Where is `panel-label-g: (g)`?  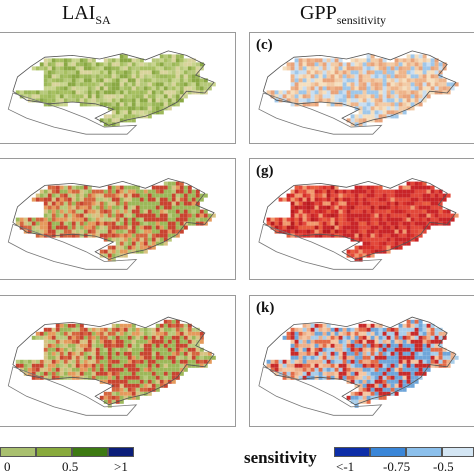
panel-label-g: (g) is located at coordinates (265, 171).